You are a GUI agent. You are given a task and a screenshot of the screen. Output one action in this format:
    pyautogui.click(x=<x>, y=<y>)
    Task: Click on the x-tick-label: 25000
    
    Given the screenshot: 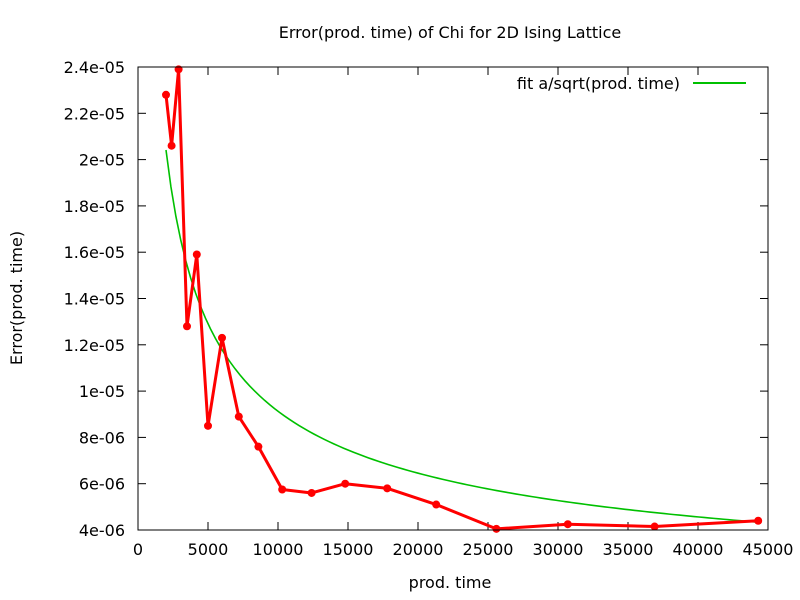 What is the action you would take?
    pyautogui.click(x=488, y=549)
    